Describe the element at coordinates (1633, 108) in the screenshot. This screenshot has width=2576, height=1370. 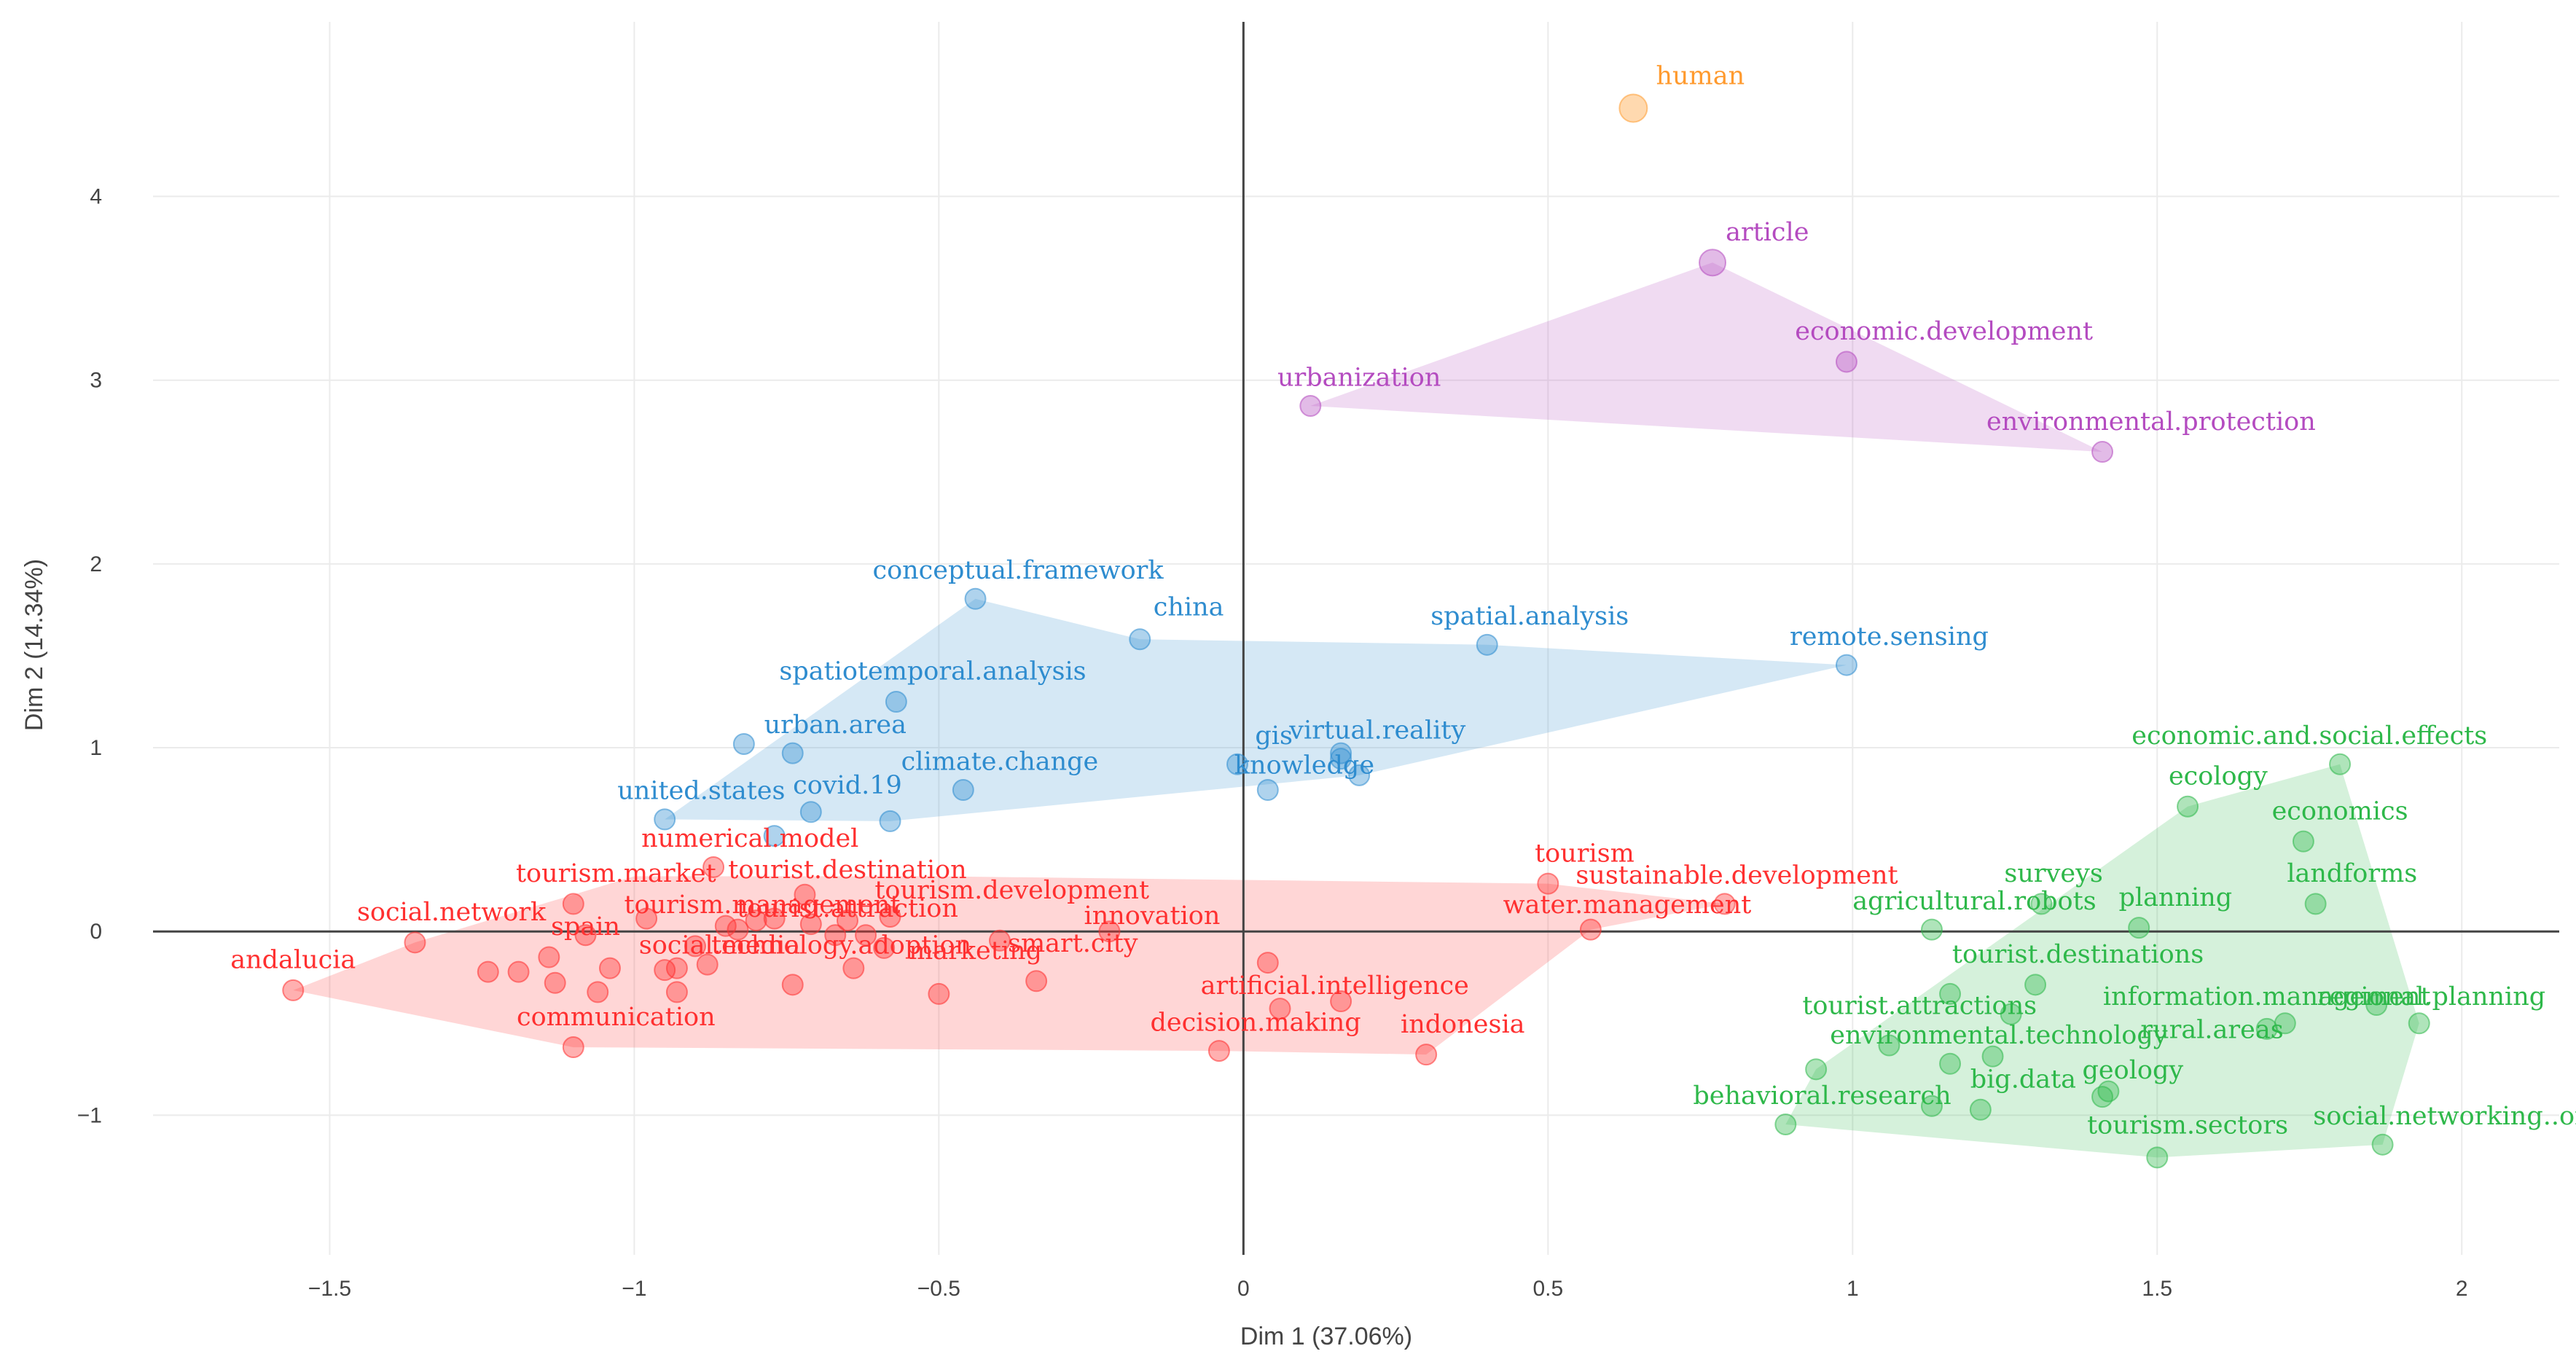
I see `cluster-5-point` at that location.